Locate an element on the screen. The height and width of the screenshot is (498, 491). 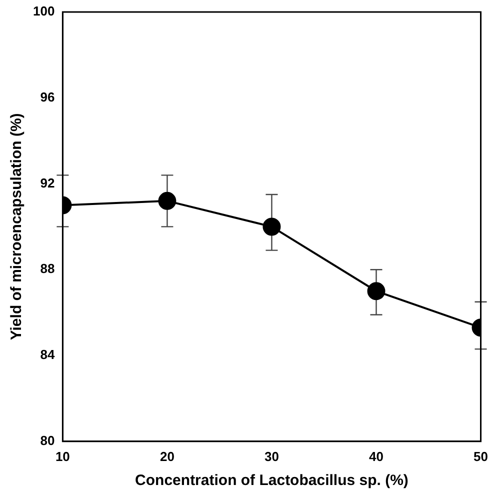
x-tick-label: 40 is located at coordinates (376, 456).